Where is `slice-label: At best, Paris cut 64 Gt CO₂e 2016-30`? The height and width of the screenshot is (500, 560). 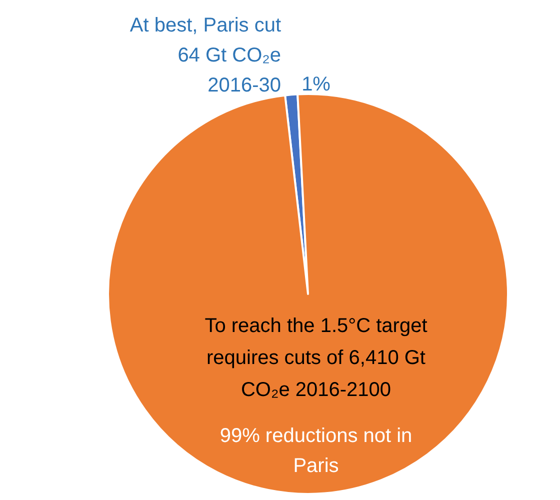
slice-label: At best, Paris cut 64 Gt CO₂e 2016-30 is located at coordinates (206, 55).